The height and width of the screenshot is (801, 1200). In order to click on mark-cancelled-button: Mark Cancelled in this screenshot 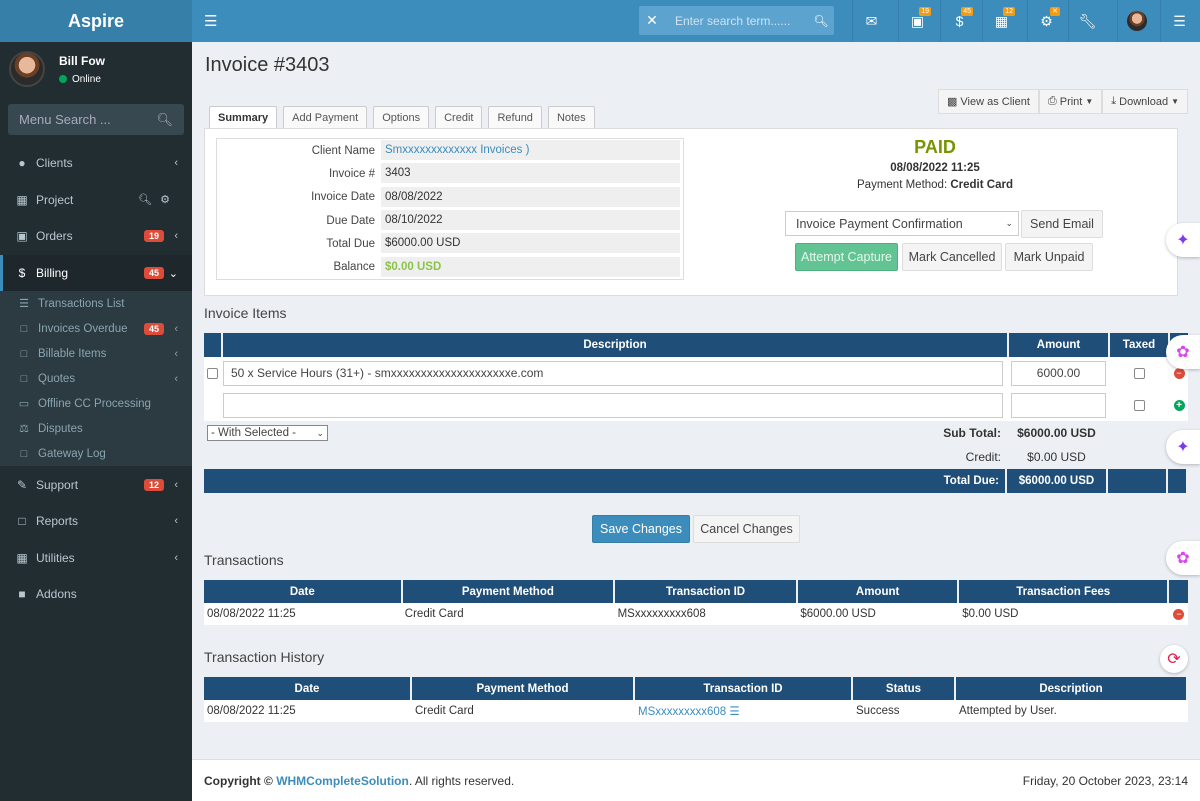, I will do `click(952, 257)`.